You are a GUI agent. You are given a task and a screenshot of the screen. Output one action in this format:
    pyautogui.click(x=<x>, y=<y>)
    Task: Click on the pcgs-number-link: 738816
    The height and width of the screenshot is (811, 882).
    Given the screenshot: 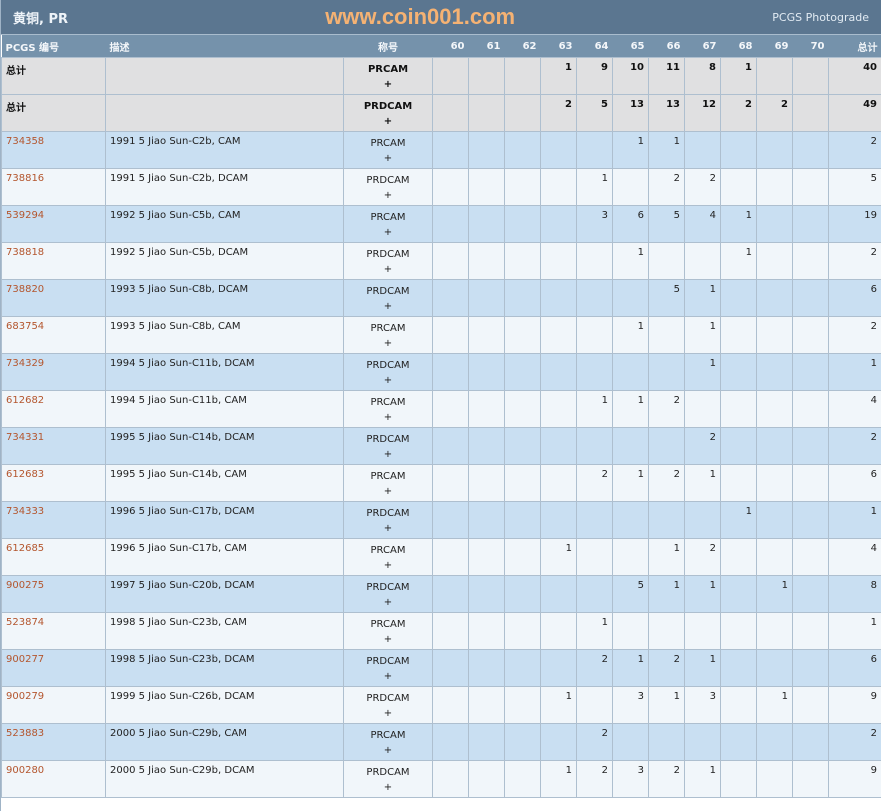 What is the action you would take?
    pyautogui.click(x=25, y=178)
    